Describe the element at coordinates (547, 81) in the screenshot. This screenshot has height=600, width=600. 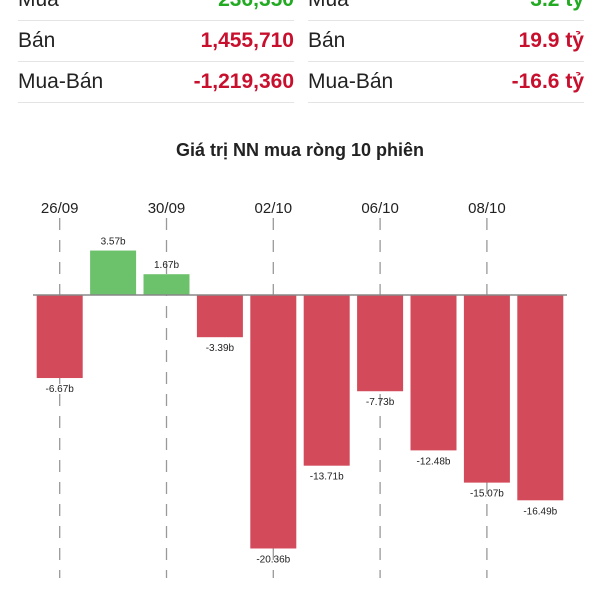
I see `value-net-value: -16.6 tỷ` at that location.